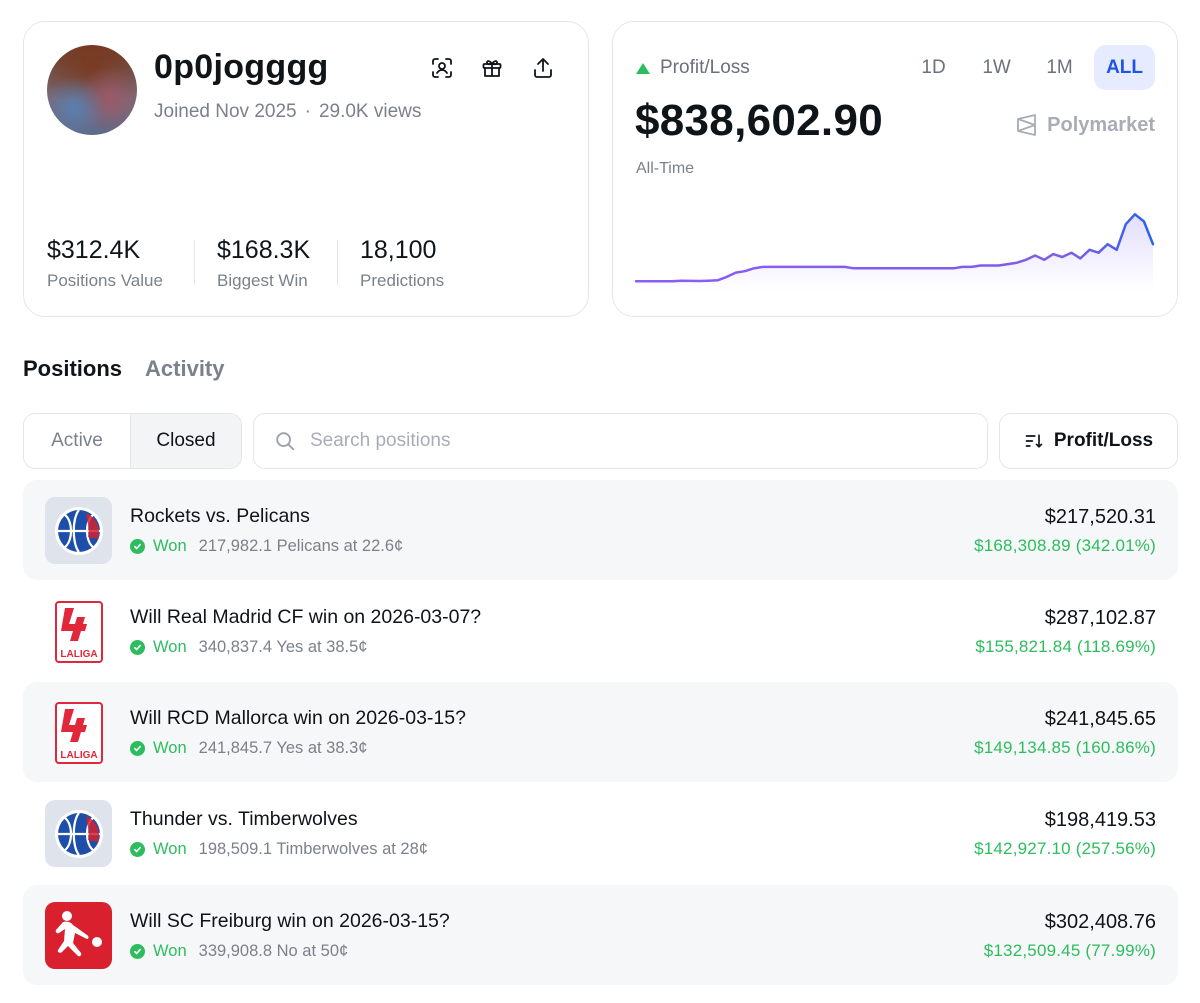 The height and width of the screenshot is (1003, 1200). I want to click on position-value: $198,419.53, so click(1100, 820).